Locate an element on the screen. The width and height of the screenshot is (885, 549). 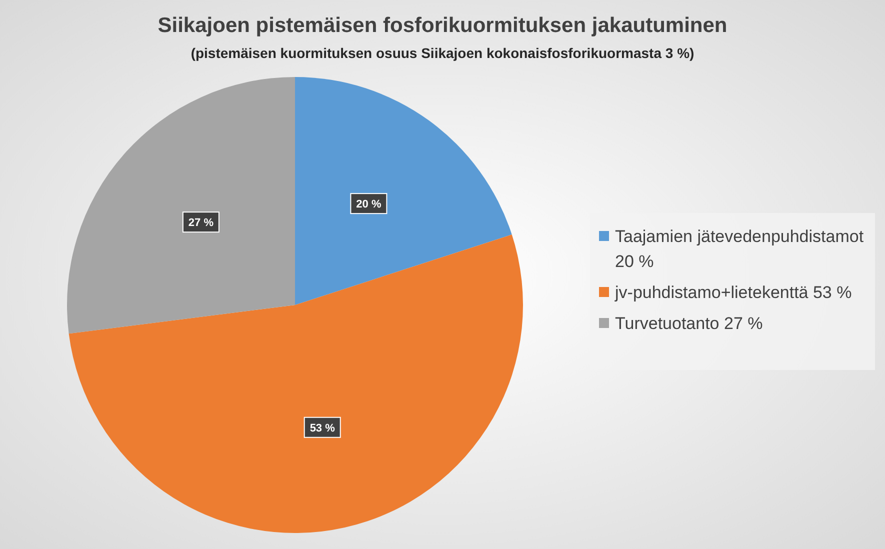
data-label: 20 % is located at coordinates (369, 204).